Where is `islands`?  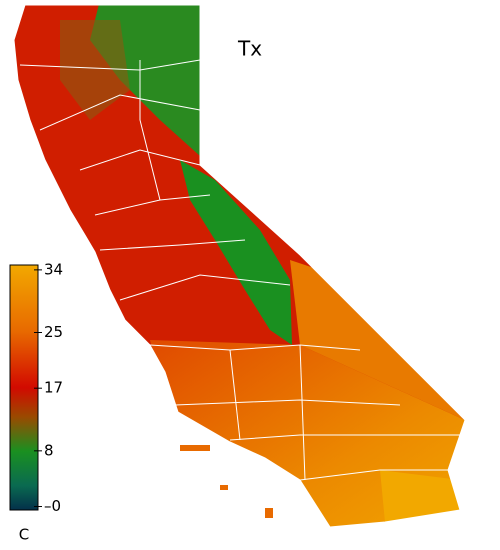
islands is located at coordinates (226, 481).